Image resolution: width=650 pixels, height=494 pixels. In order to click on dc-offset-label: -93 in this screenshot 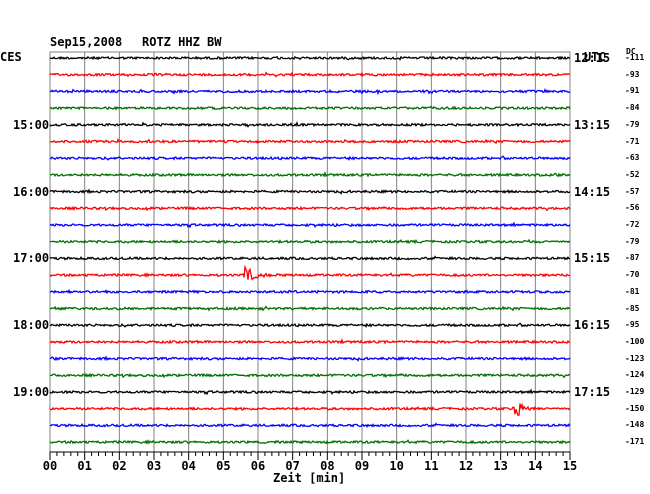, I will do `click(632, 74)`.